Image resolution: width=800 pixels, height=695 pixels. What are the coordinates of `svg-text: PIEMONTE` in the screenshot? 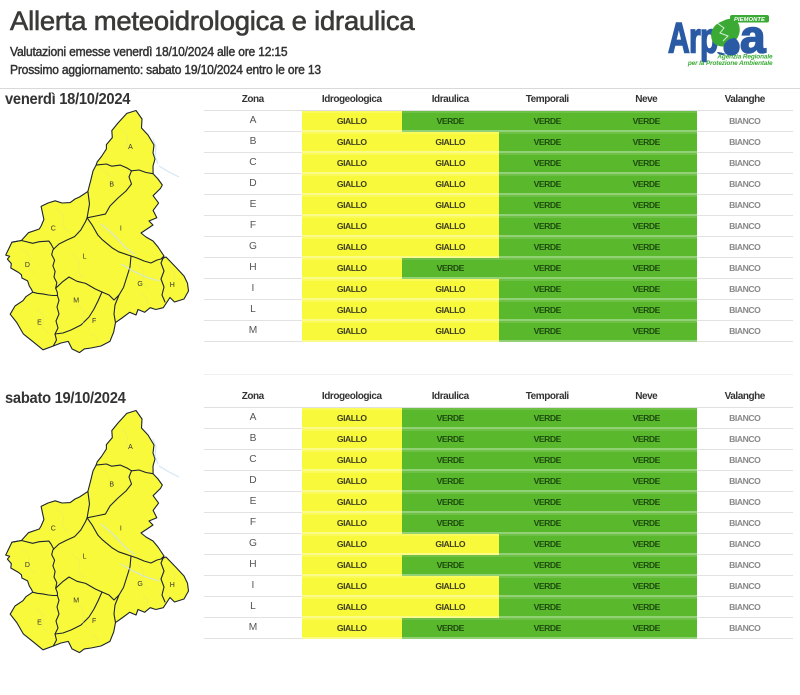 It's located at (750, 20).